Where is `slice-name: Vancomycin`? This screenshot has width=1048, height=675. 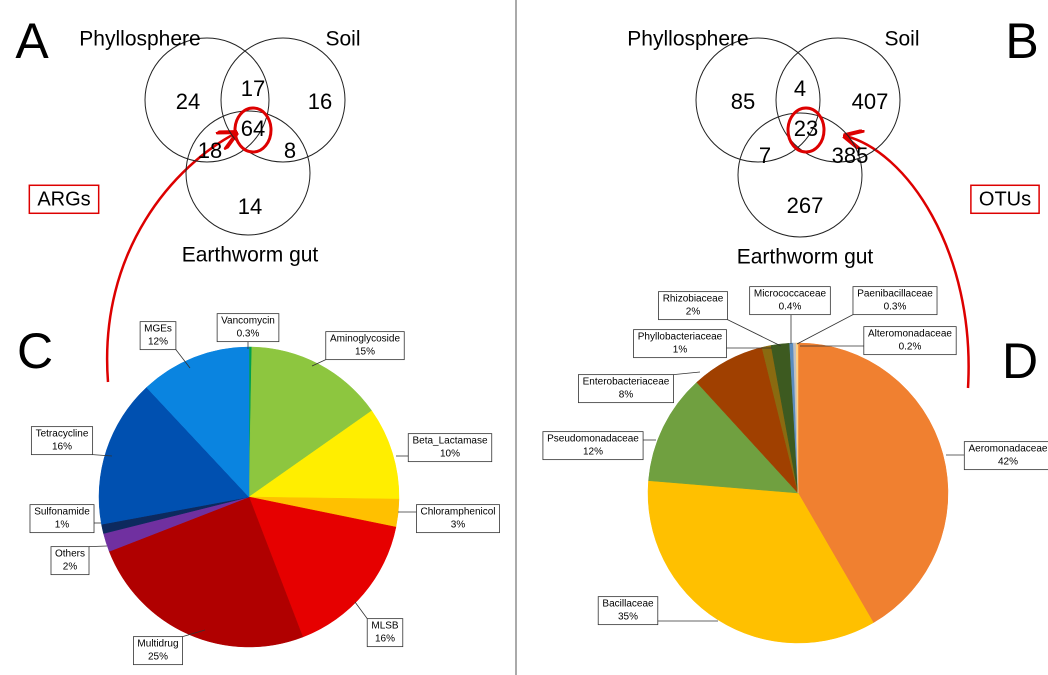 slice-name: Vancomycin is located at coordinates (248, 321).